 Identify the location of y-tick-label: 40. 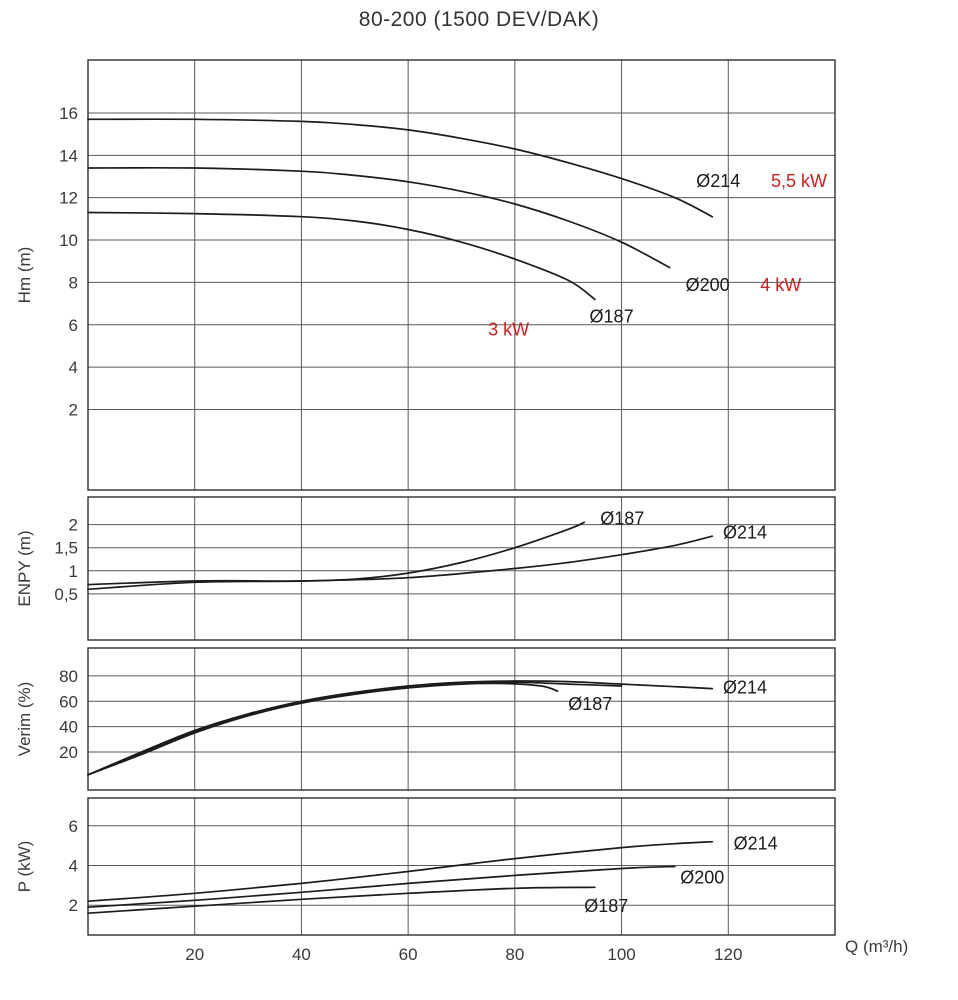
(68, 727).